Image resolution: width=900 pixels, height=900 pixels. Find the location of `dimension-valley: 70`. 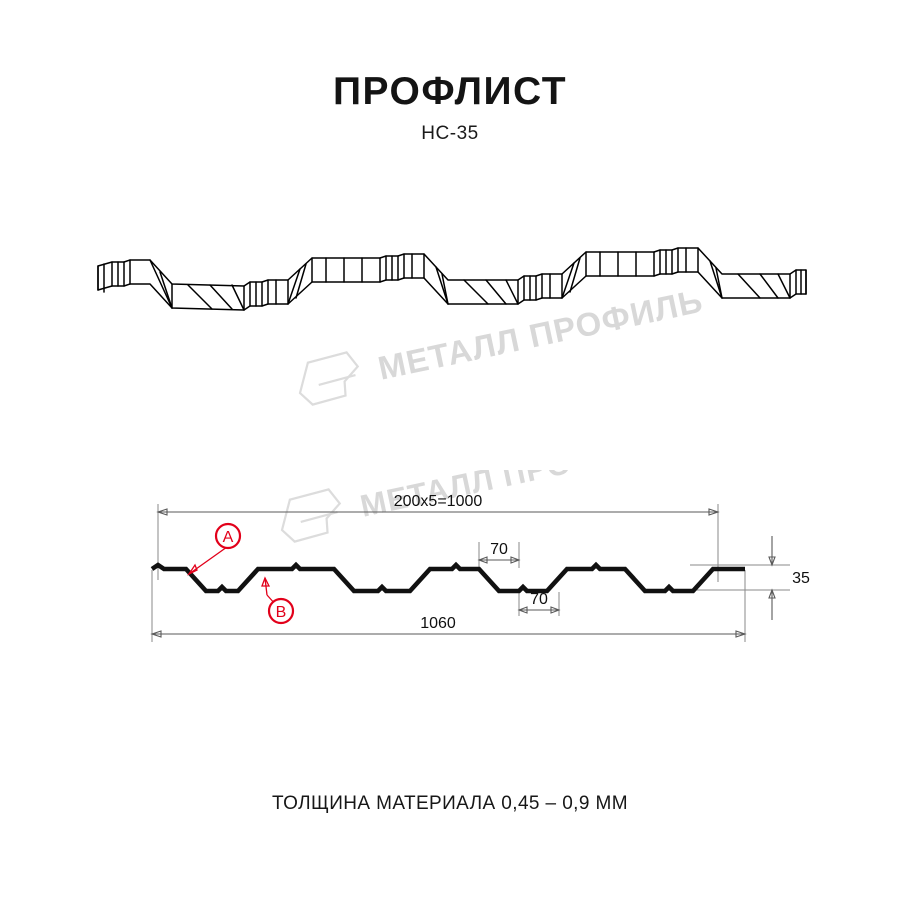

dimension-valley: 70 is located at coordinates (539, 602).